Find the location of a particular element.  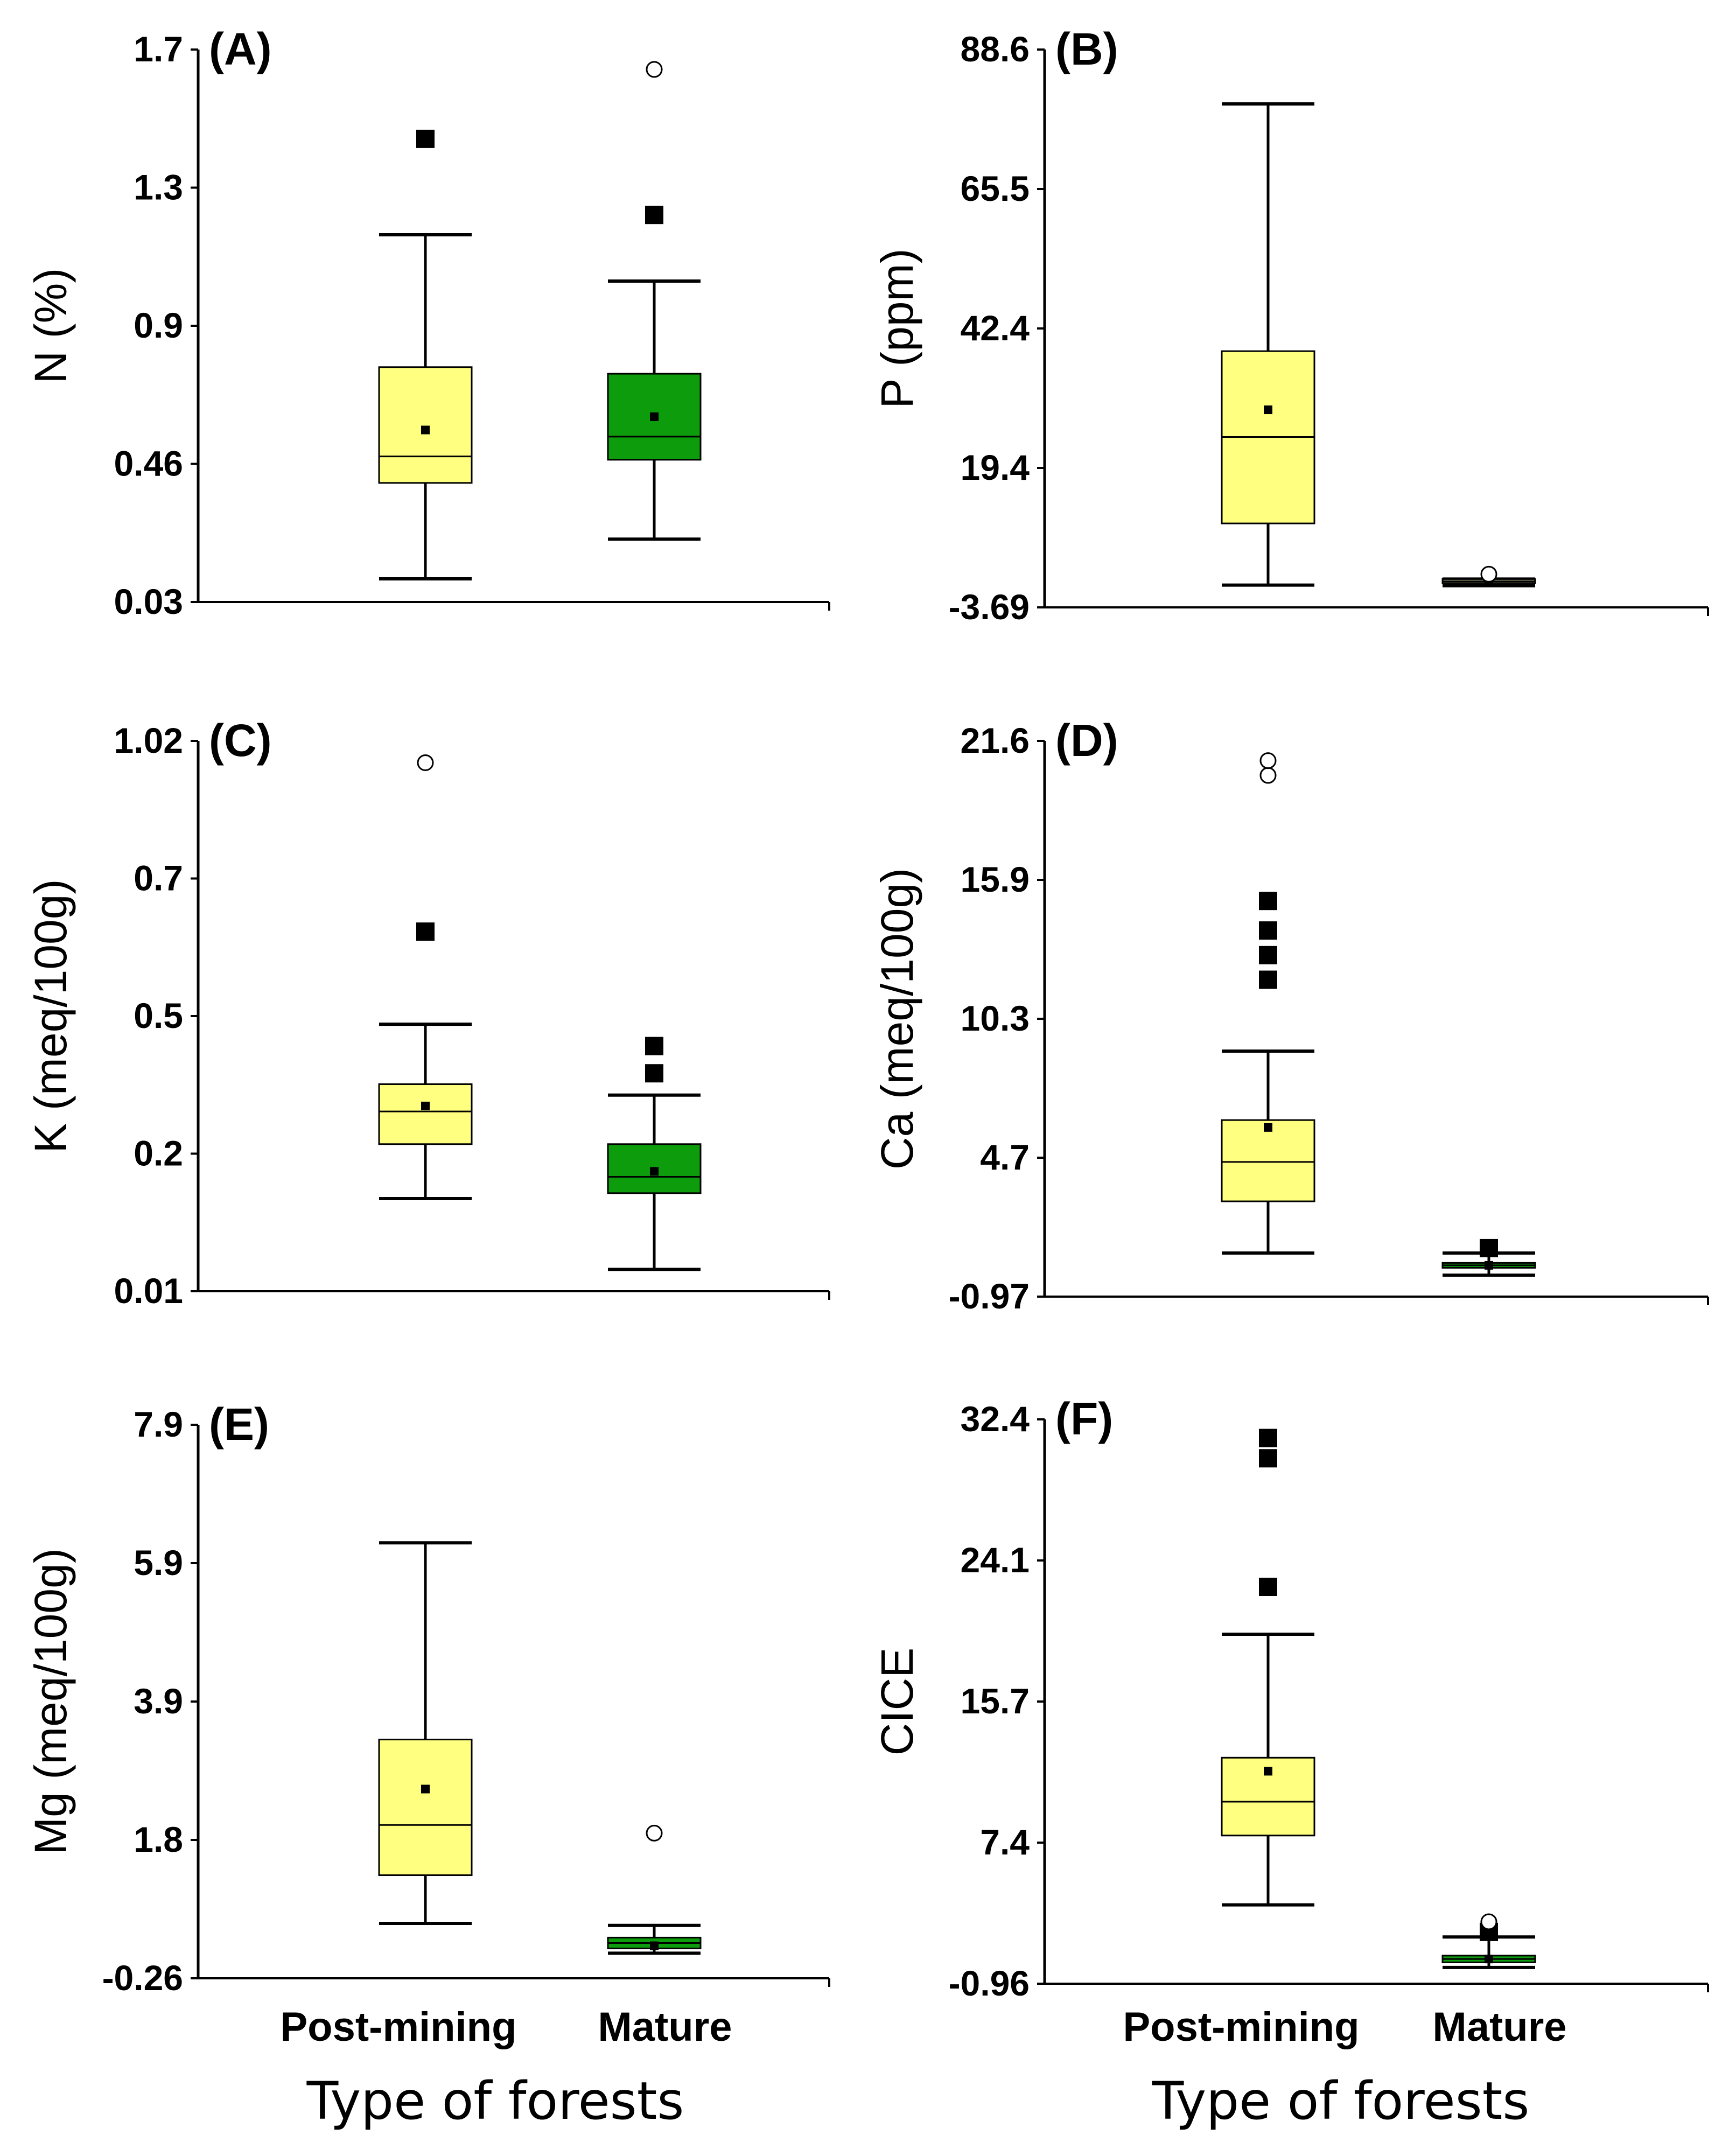

y-tick-label: 19.4 is located at coordinates (995, 467).